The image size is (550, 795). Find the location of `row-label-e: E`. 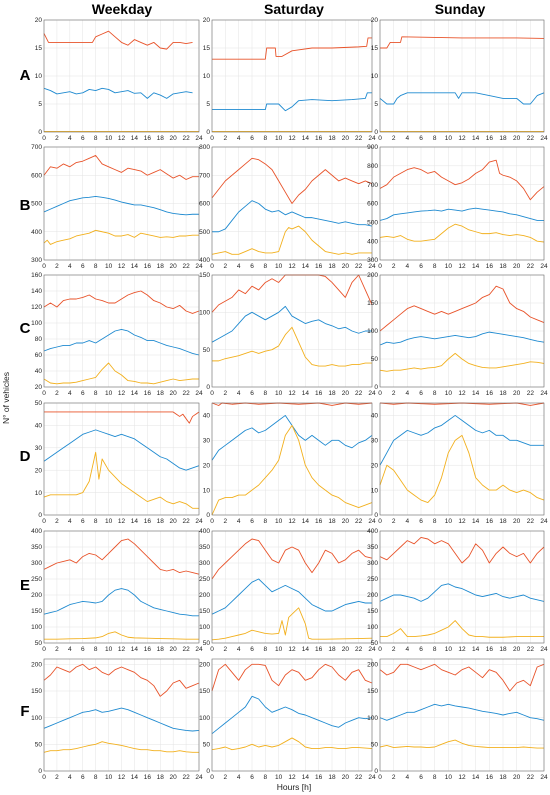

row-label-e: E is located at coordinates (25, 585).